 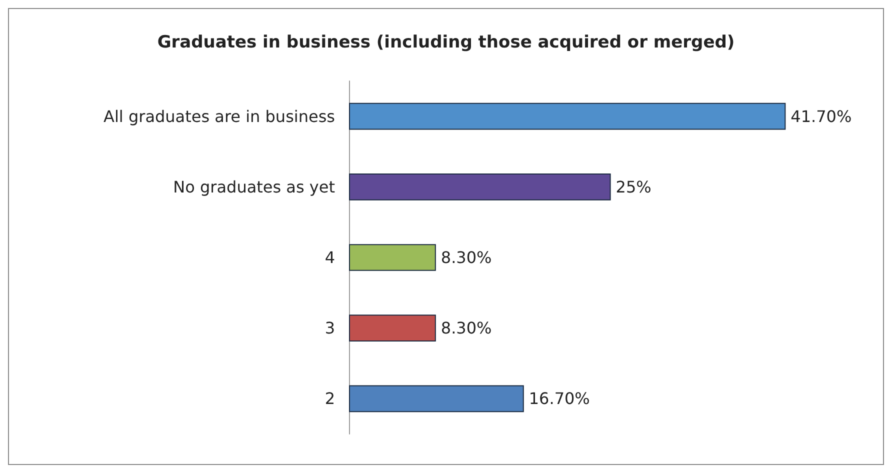 I want to click on data-label: 16.70%, so click(x=559, y=398).